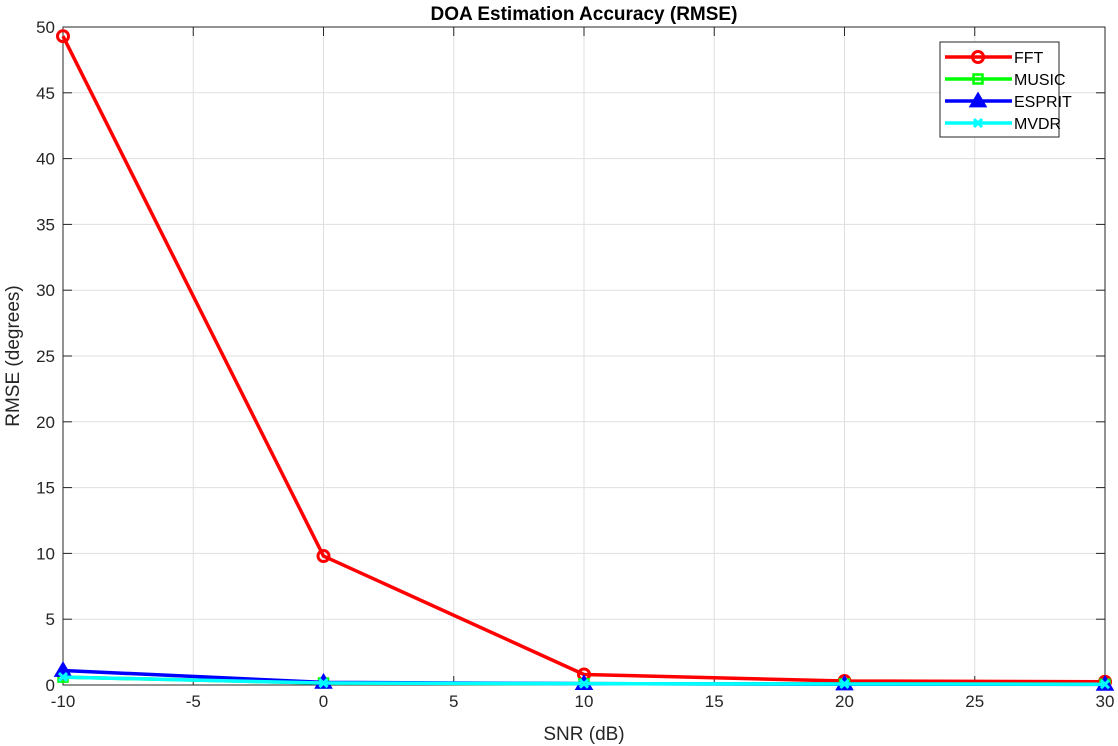  I want to click on legend: FFT MUSIC ESPRIT MVDR, so click(1005, 89).